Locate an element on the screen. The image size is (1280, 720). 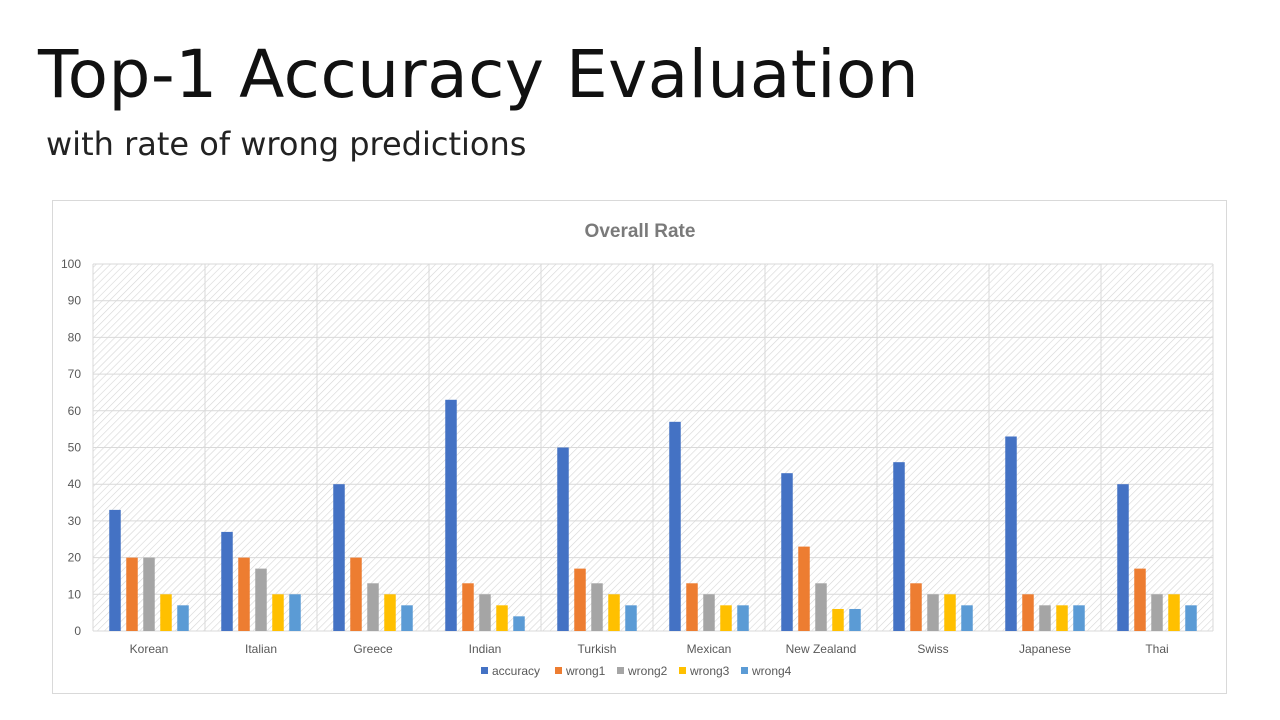
x-tick-label: Mexican is located at coordinates (709, 649).